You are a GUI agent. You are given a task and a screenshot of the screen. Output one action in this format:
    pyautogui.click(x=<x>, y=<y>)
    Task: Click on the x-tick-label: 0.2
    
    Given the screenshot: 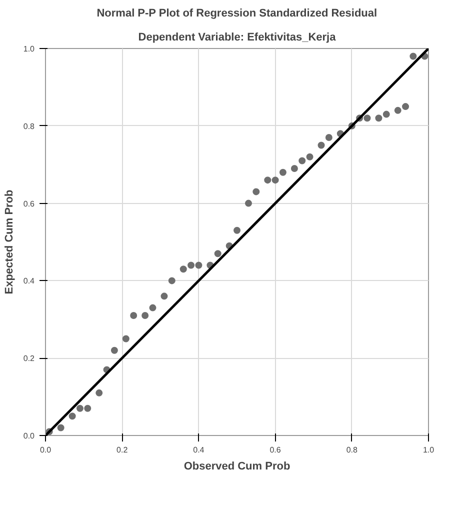 What is the action you would take?
    pyautogui.click(x=122, y=450)
    